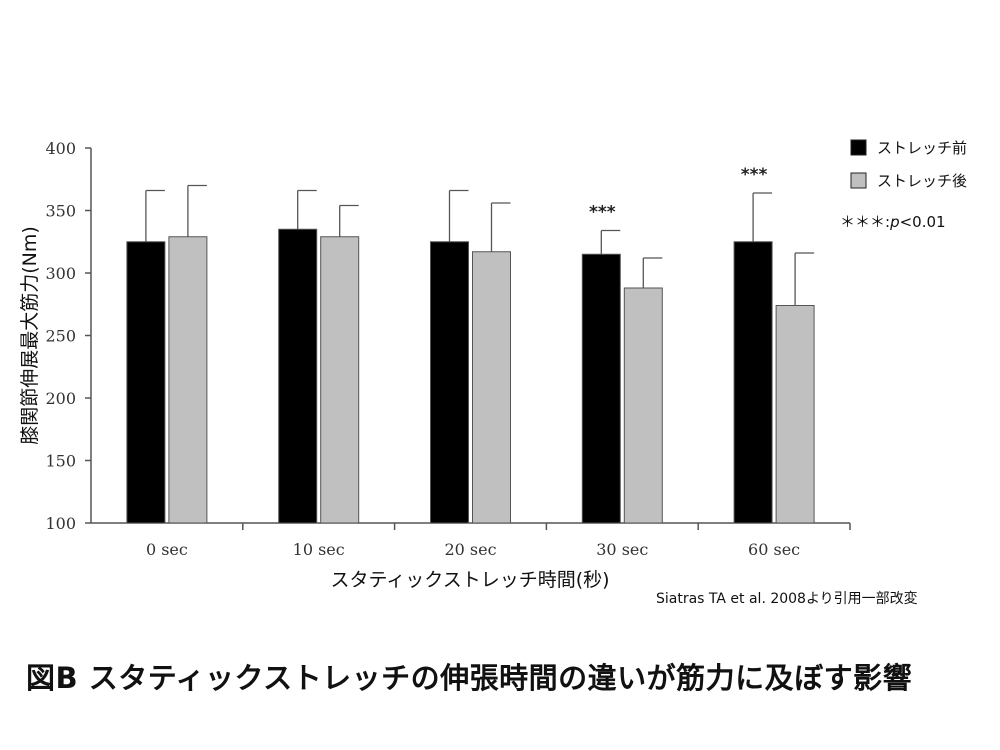  Describe the element at coordinates (30, 335) in the screenshot. I see `y-axis-label: 膝関節伸展最大筋力(Nm)` at that location.